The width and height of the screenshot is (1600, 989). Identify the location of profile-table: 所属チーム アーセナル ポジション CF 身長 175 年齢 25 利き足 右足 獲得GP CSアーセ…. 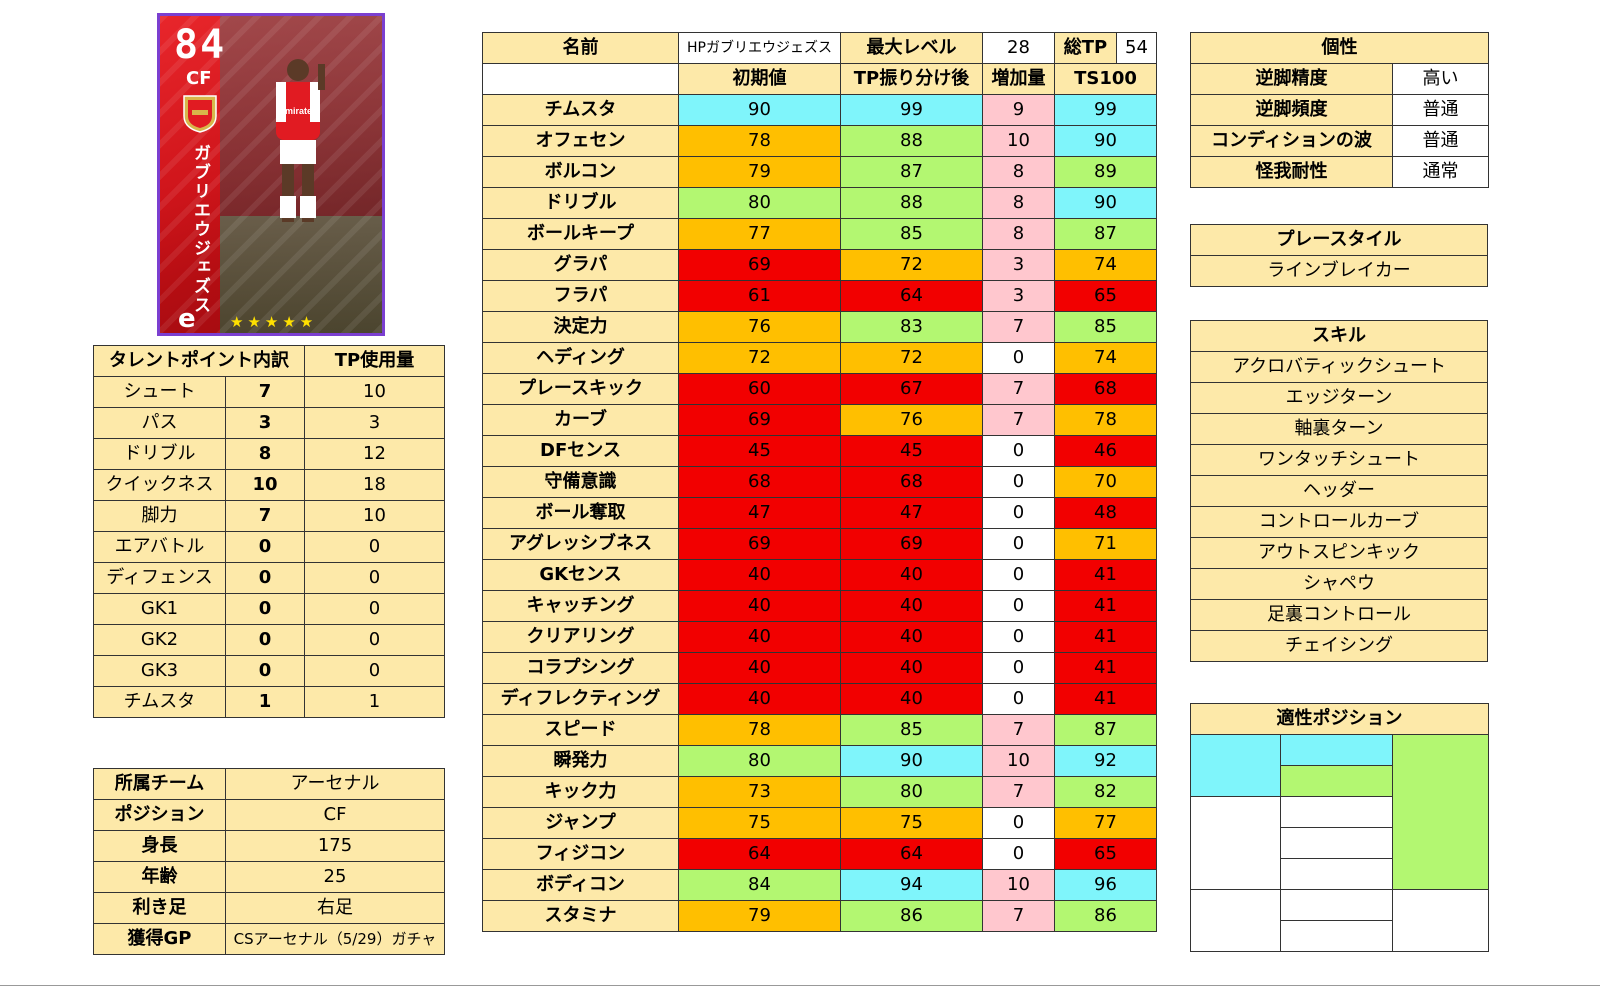
(269, 861).